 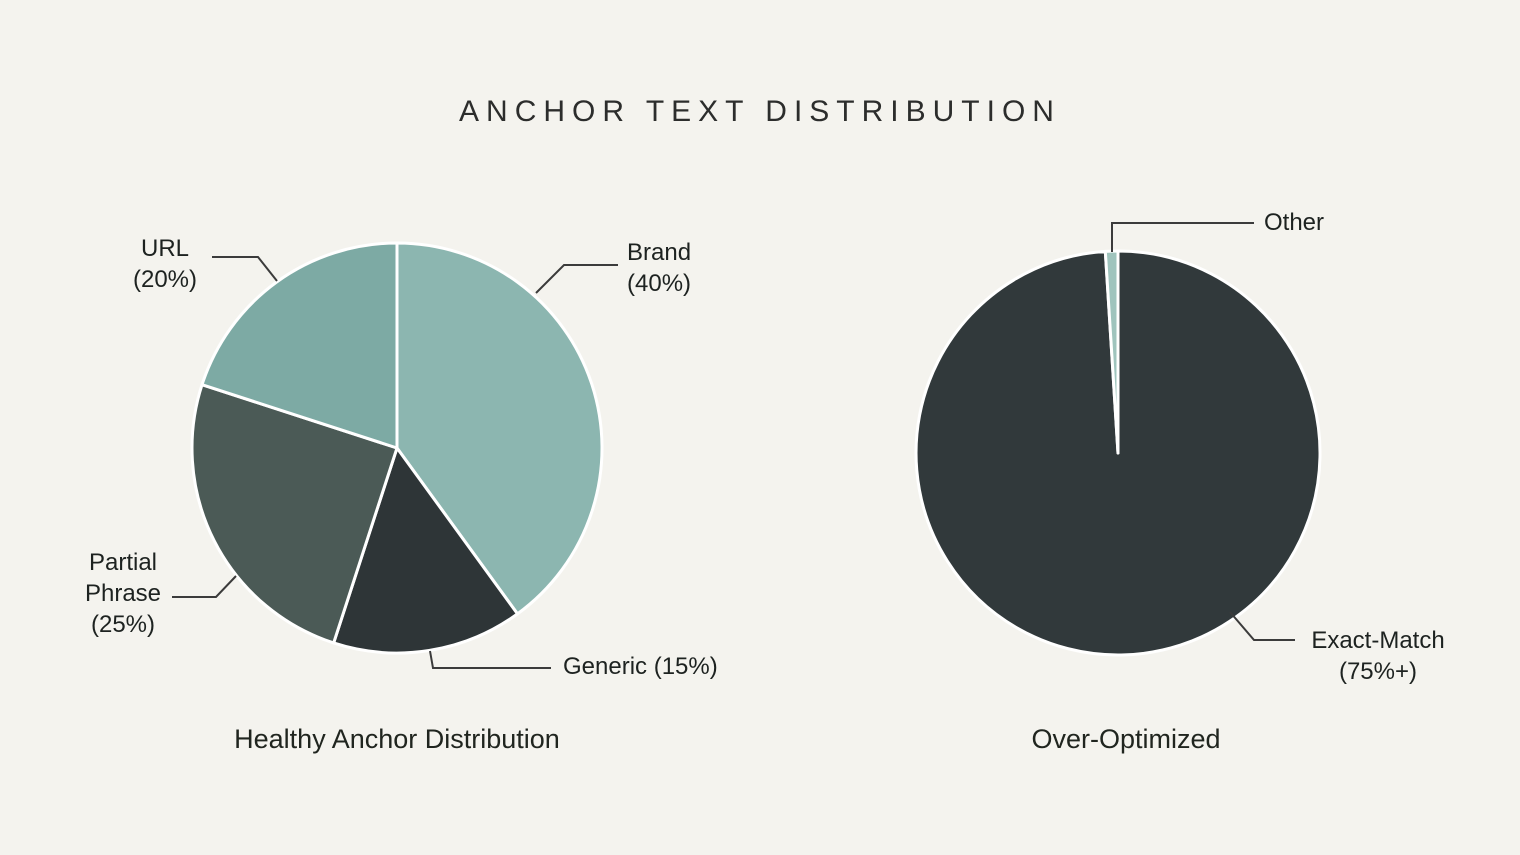 What do you see at coordinates (1378, 640) in the screenshot?
I see `slice-label-exact-name: Exact-Match` at bounding box center [1378, 640].